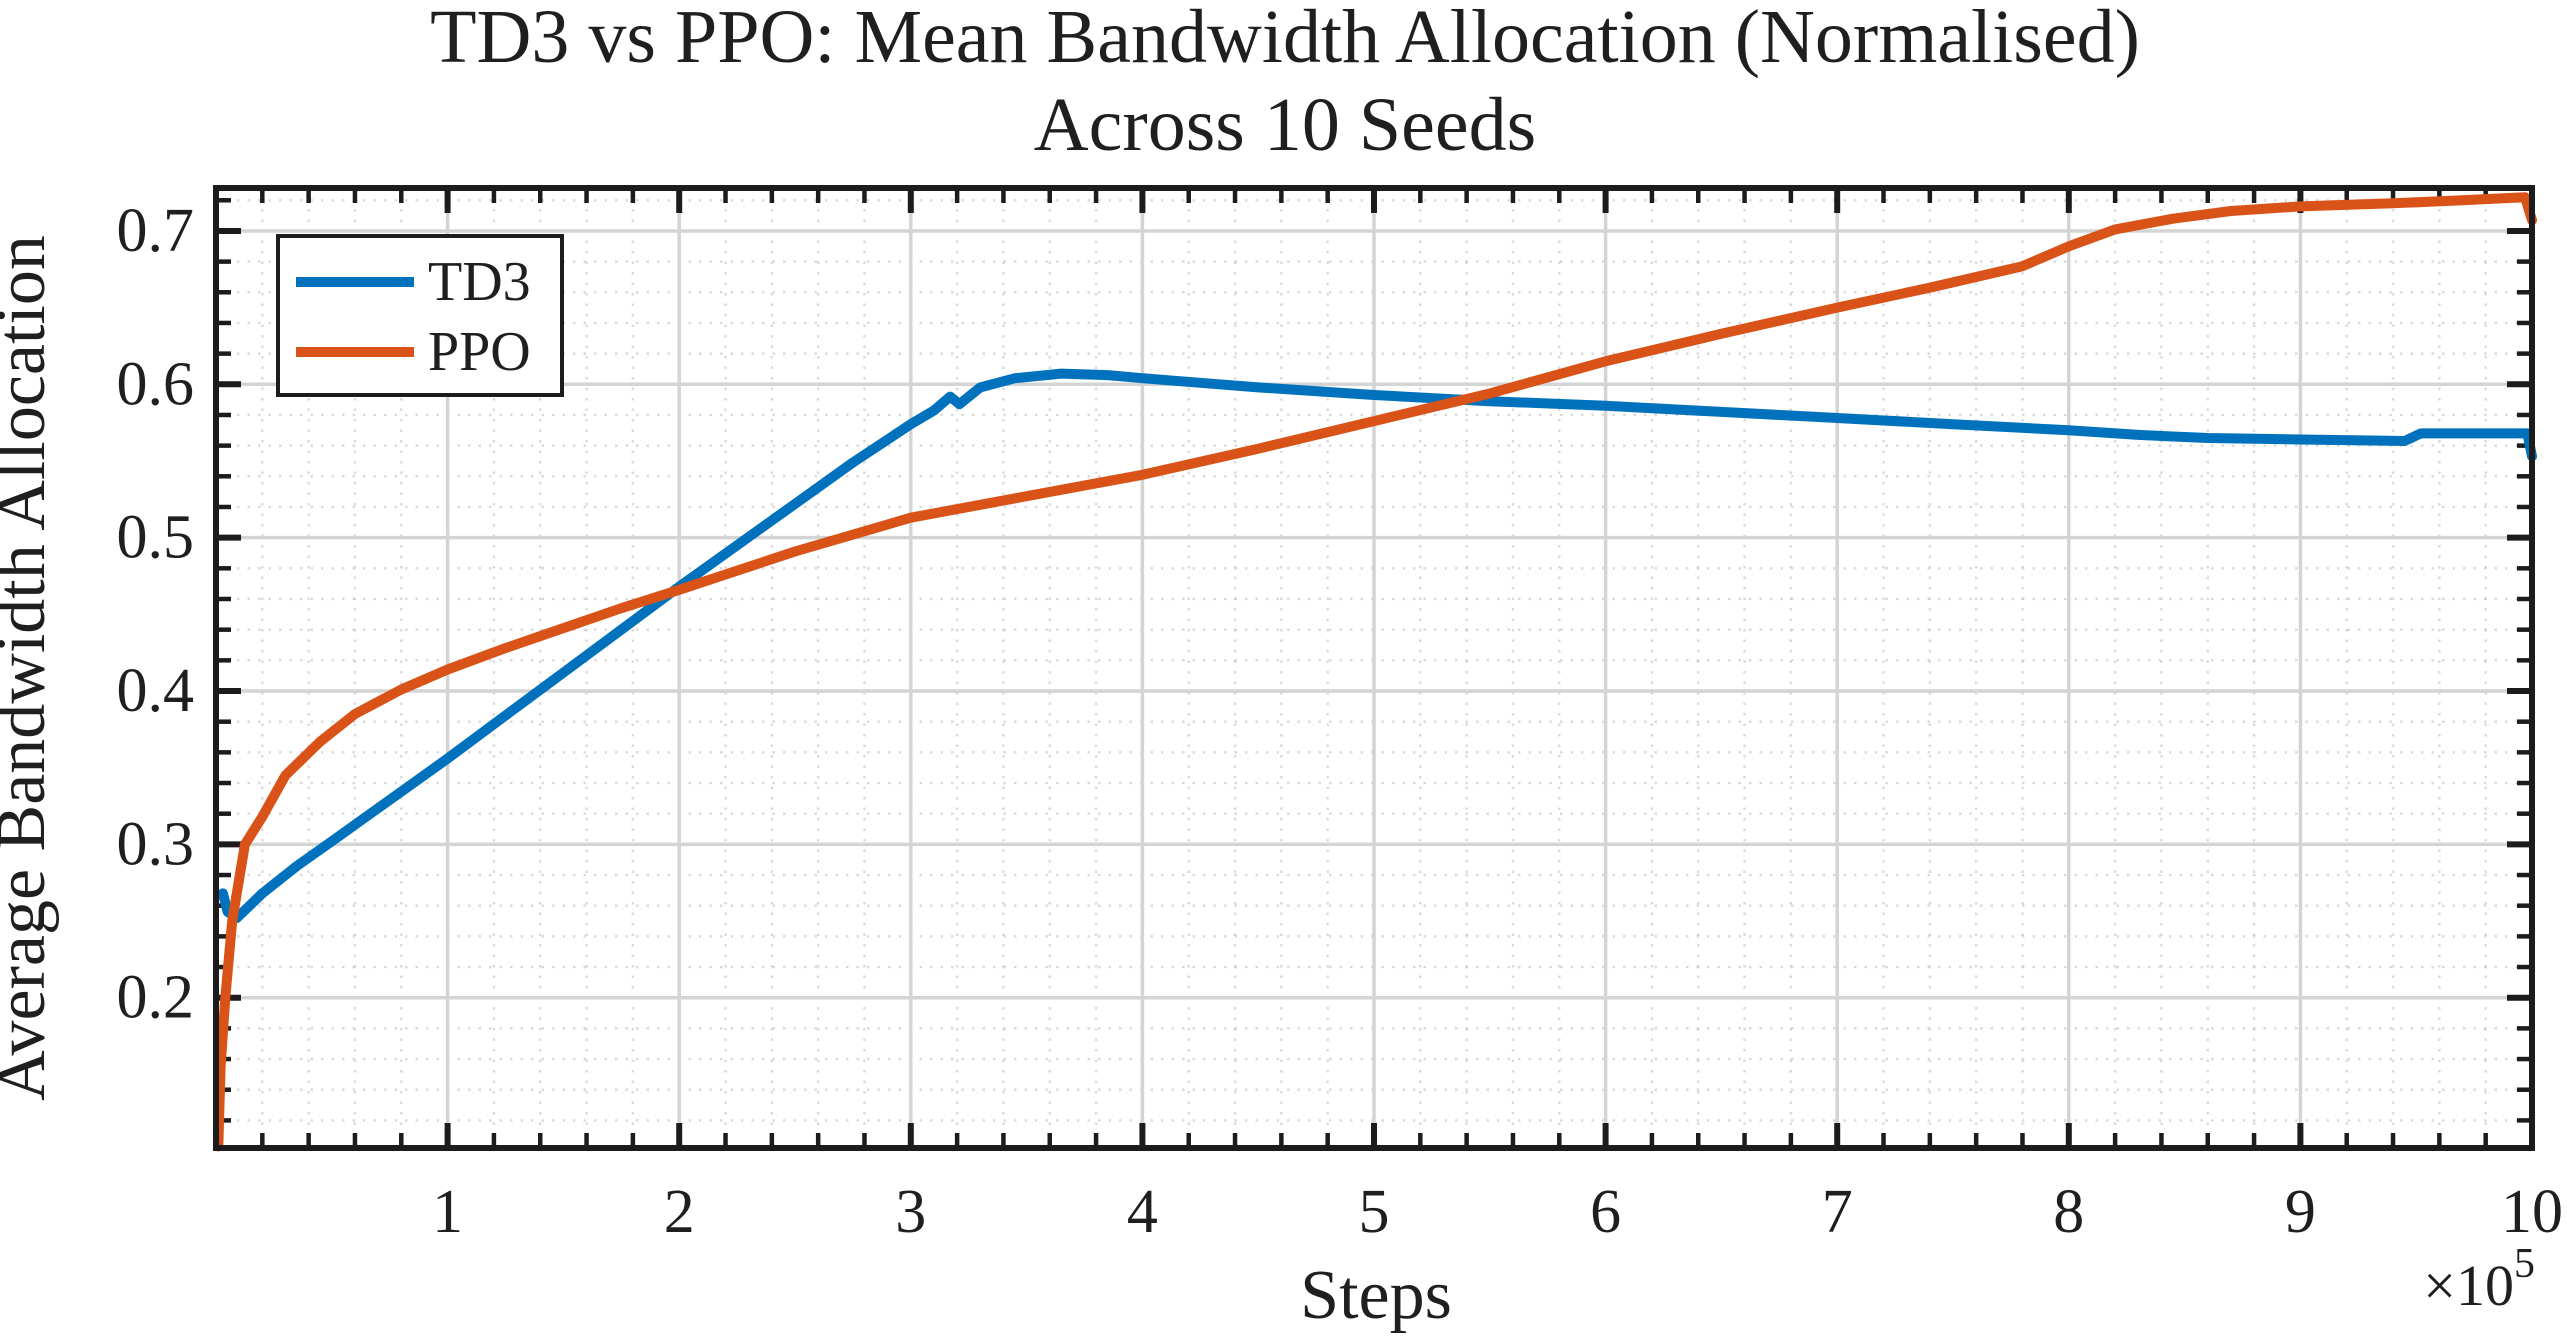  I want to click on x-tick-label: 1, so click(447, 1212).